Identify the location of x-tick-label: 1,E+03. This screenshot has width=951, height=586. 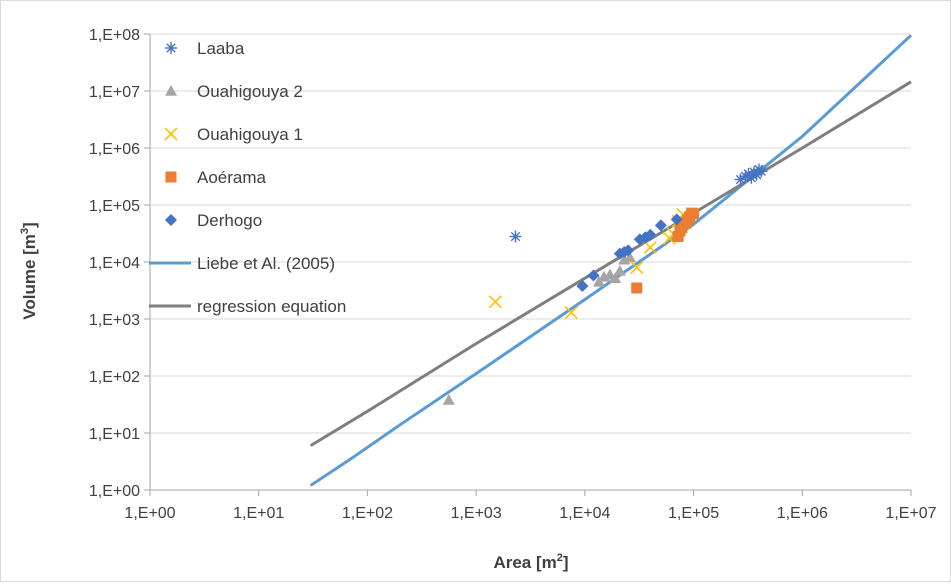
(476, 513).